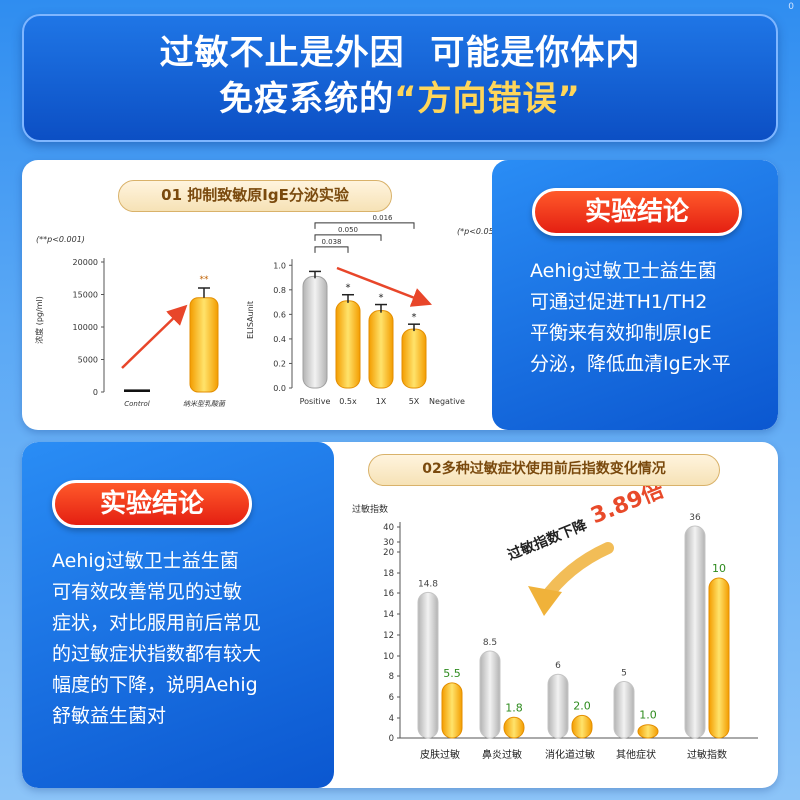 This screenshot has width=800, height=800. Describe the element at coordinates (558, 666) in the screenshot. I see `data-label-before: 6` at that location.